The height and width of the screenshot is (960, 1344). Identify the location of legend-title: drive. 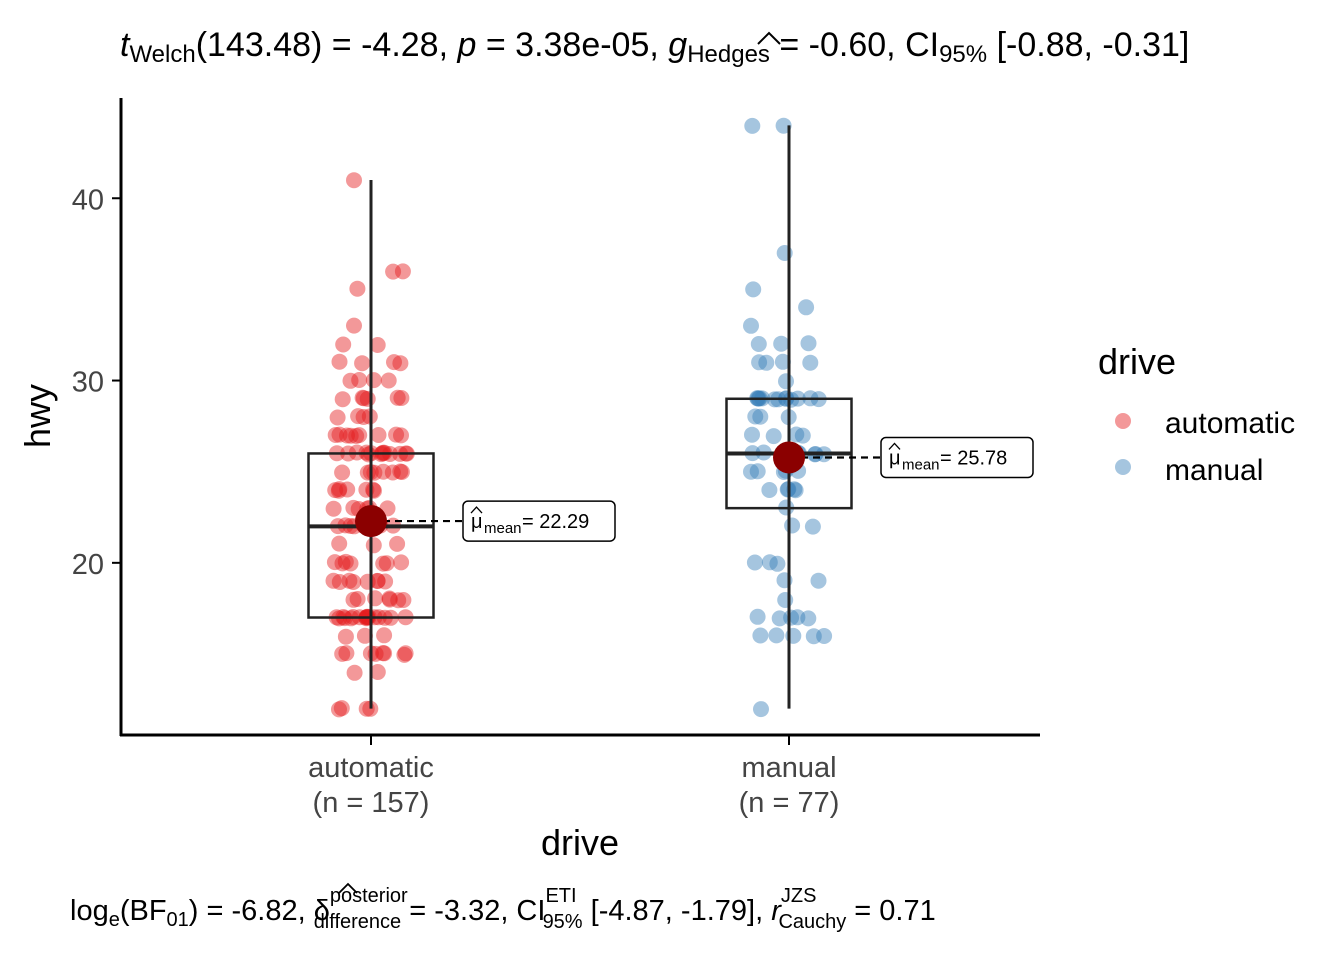
(1137, 361).